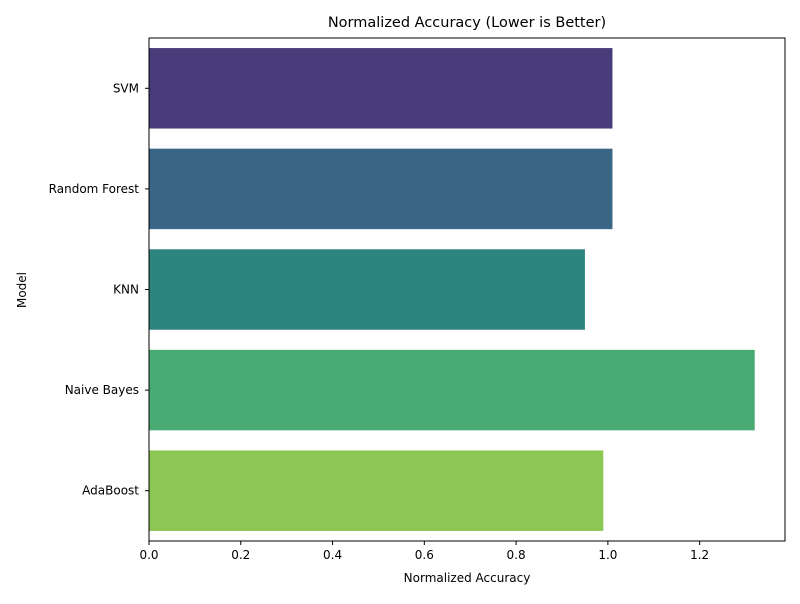 This screenshot has width=800, height=604. What do you see at coordinates (126, 88) in the screenshot?
I see `y-tick-label: SVM` at bounding box center [126, 88].